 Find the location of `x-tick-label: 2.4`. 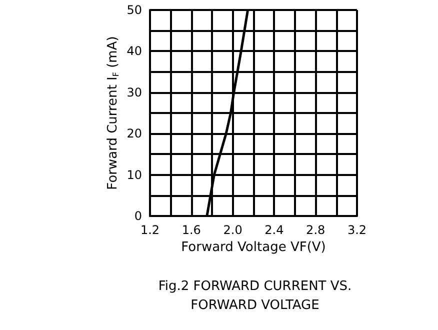

x-tick-label: 2.4 is located at coordinates (274, 230).